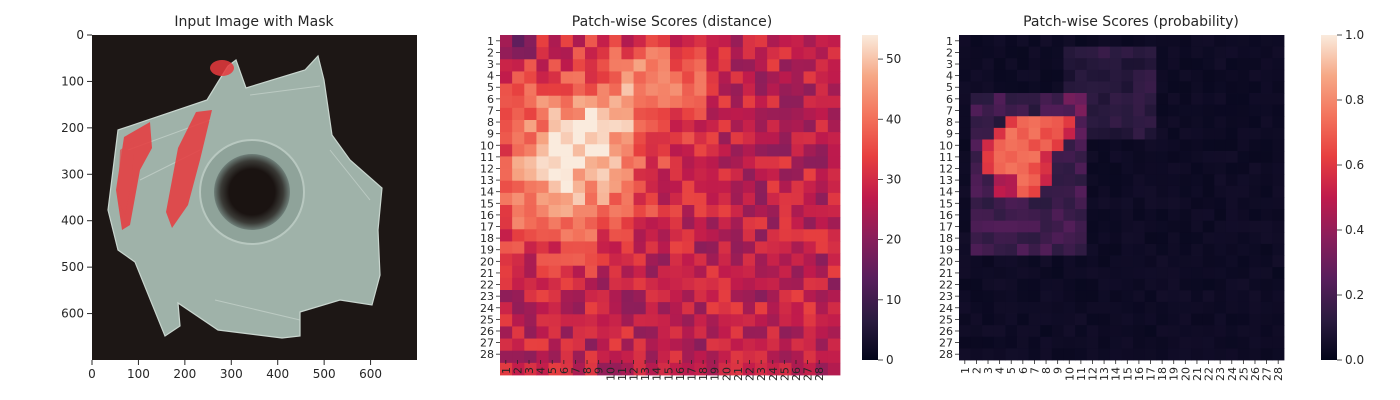  What do you see at coordinates (946, 215) in the screenshot?
I see `y-tick-label: 16` at bounding box center [946, 215].